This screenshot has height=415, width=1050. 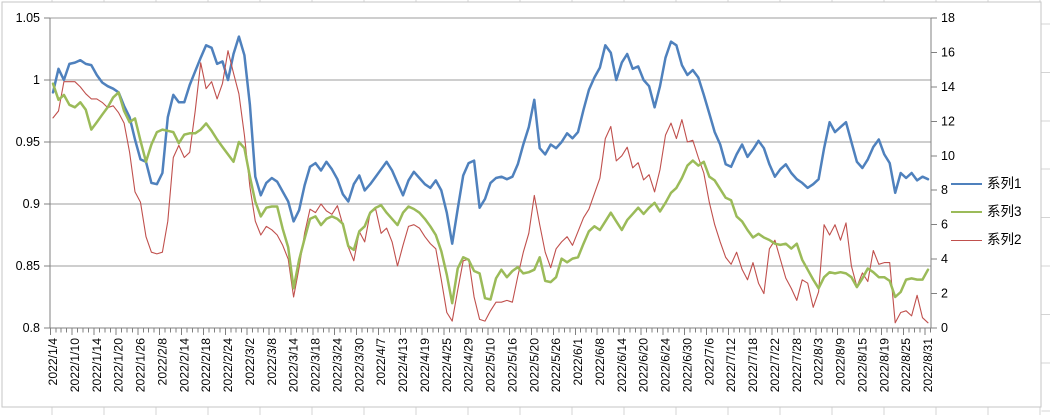 What do you see at coordinates (944, 328) in the screenshot?
I see `svg-text: 0` at bounding box center [944, 328].